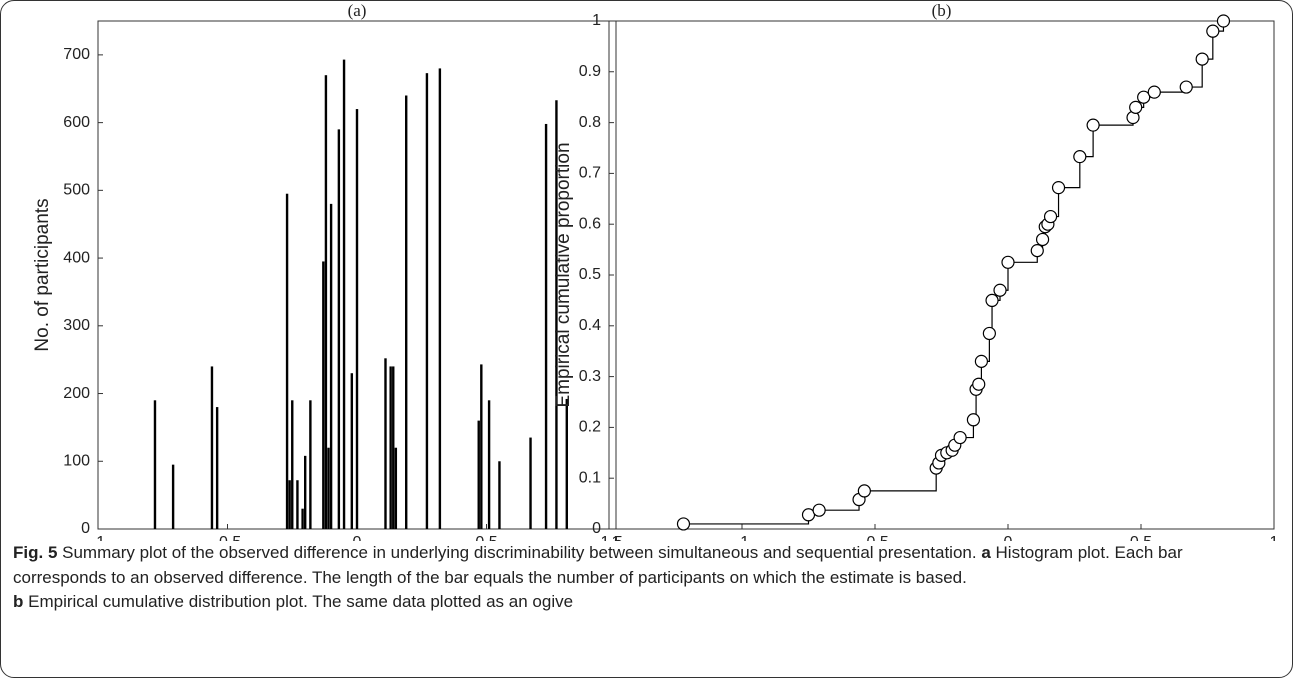 The height and width of the screenshot is (678, 1293). What do you see at coordinates (76, 393) in the screenshot?
I see `y-tick-label: 200` at bounding box center [76, 393].